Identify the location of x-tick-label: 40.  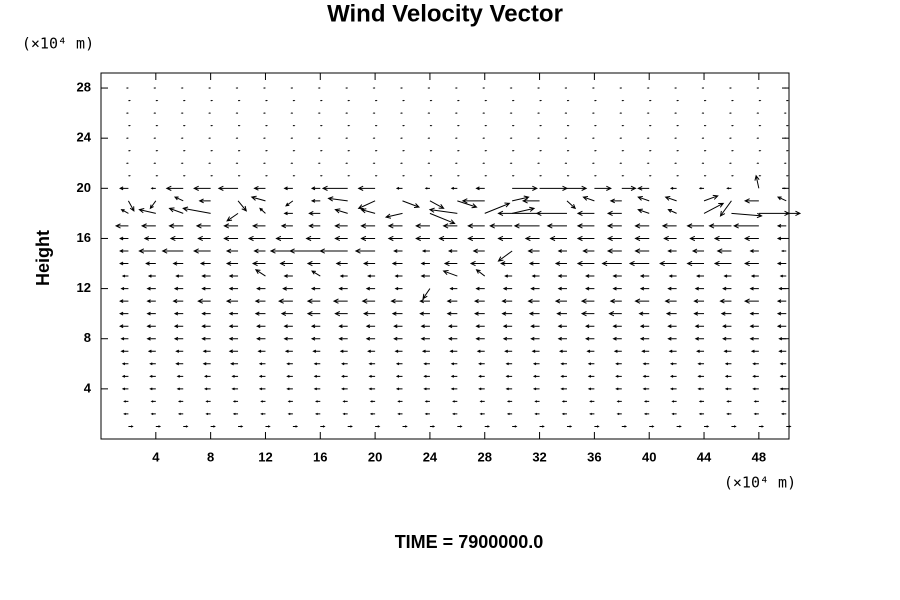
(649, 456).